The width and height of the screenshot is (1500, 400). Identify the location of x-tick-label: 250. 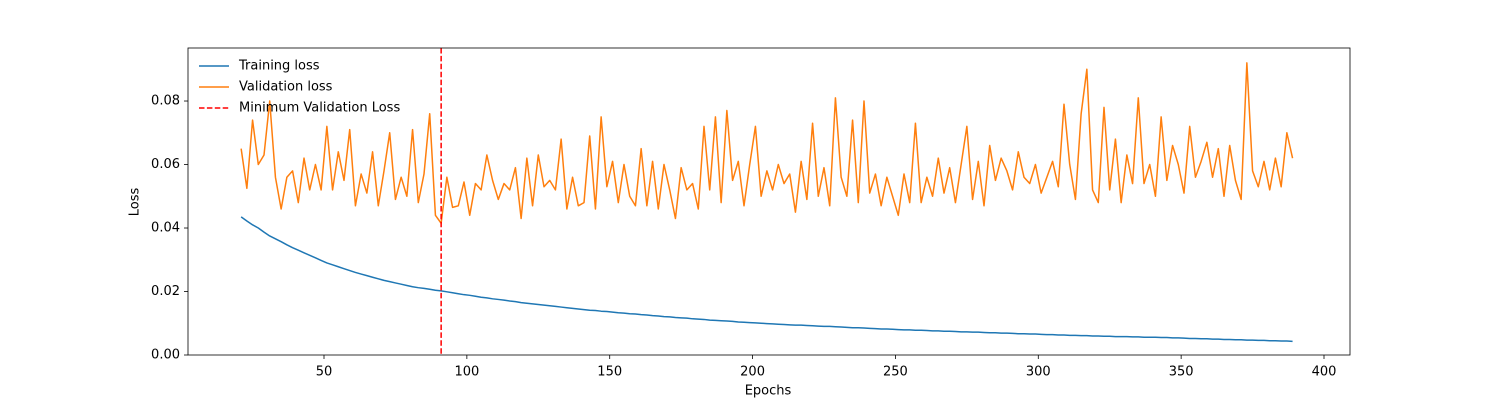
(895, 372).